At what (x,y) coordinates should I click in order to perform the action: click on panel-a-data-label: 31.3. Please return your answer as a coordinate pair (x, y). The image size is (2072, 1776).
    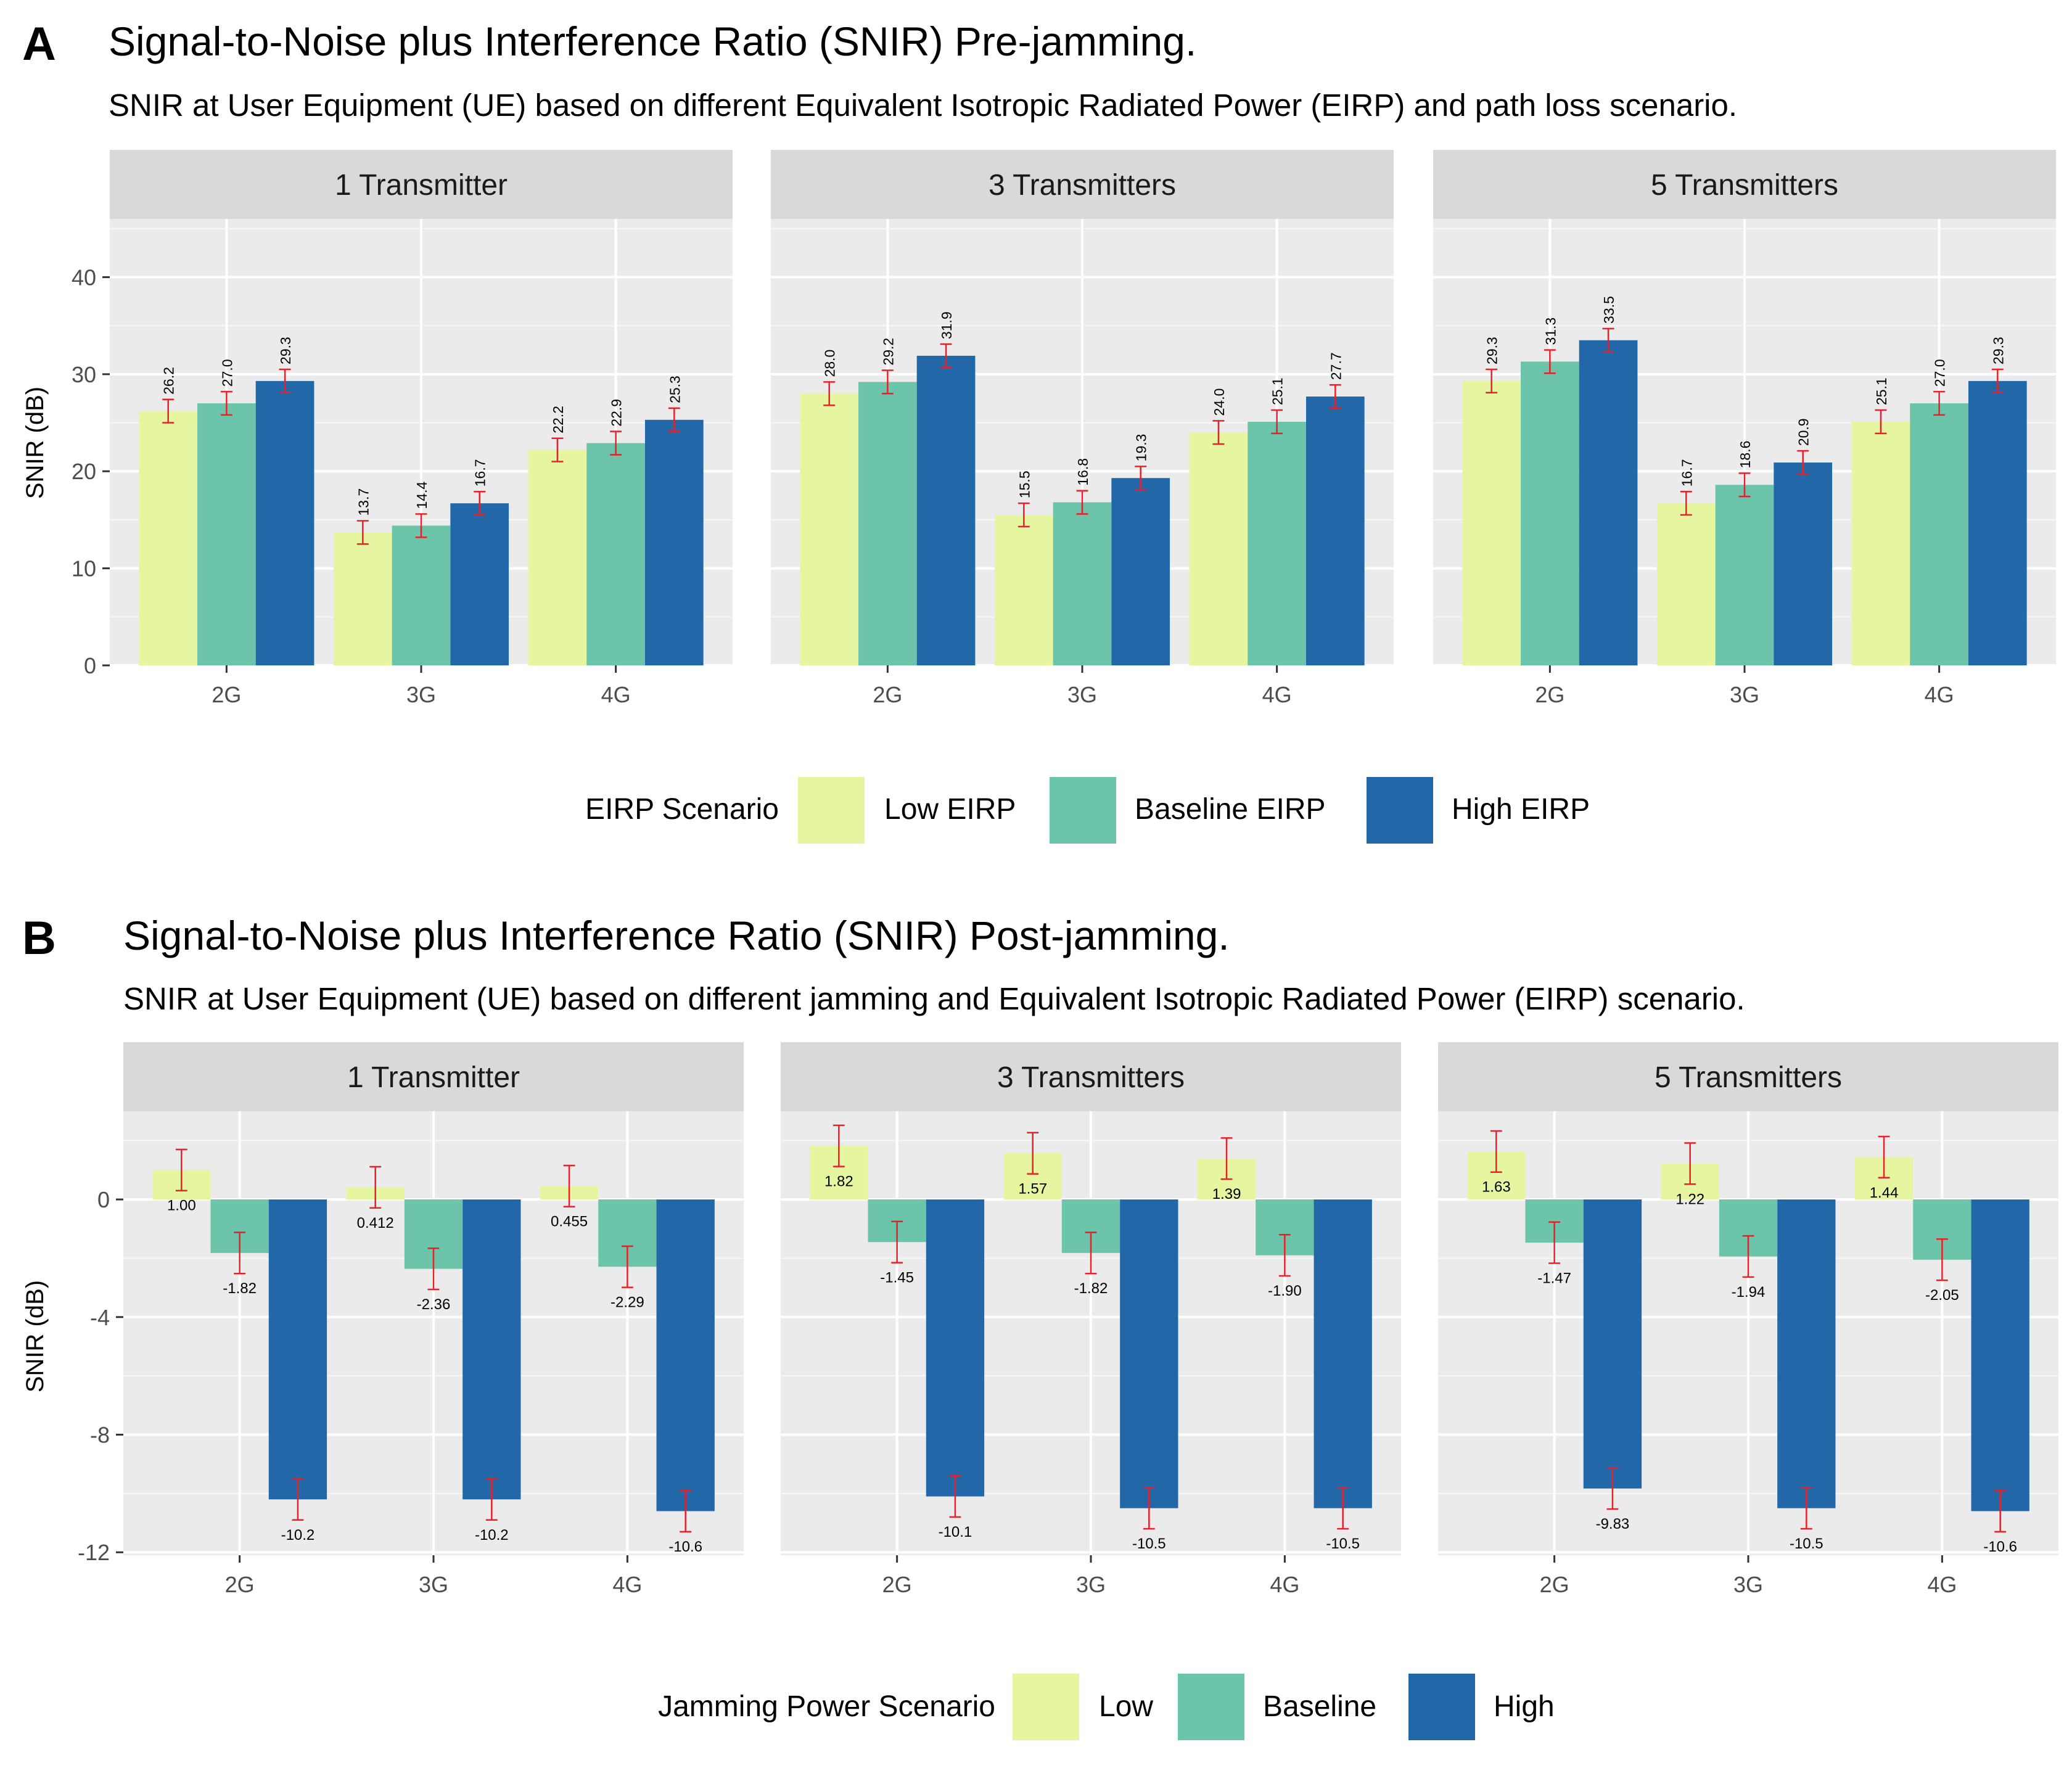
    Looking at the image, I should click on (1550, 332).